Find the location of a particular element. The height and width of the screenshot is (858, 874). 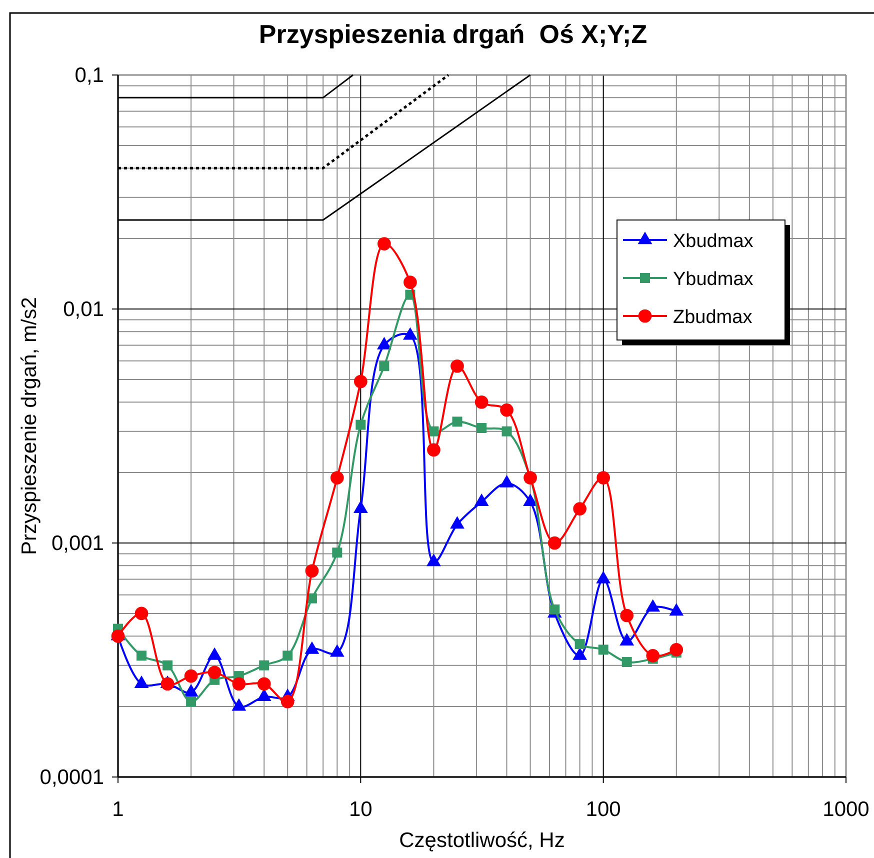

x-tick-label: 1 is located at coordinates (118, 809).